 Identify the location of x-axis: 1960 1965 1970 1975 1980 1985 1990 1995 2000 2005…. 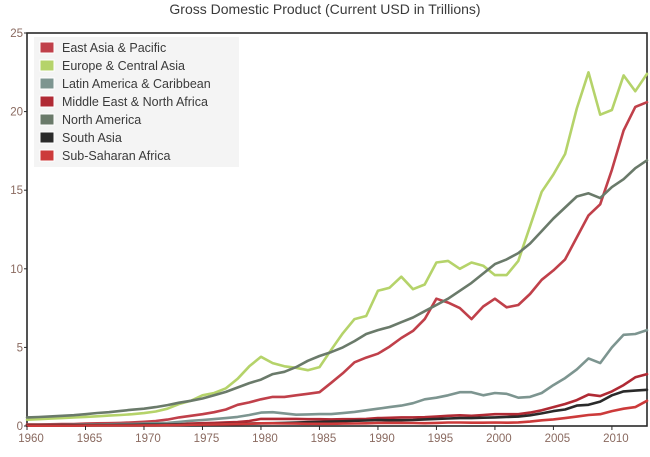
(323, 435).